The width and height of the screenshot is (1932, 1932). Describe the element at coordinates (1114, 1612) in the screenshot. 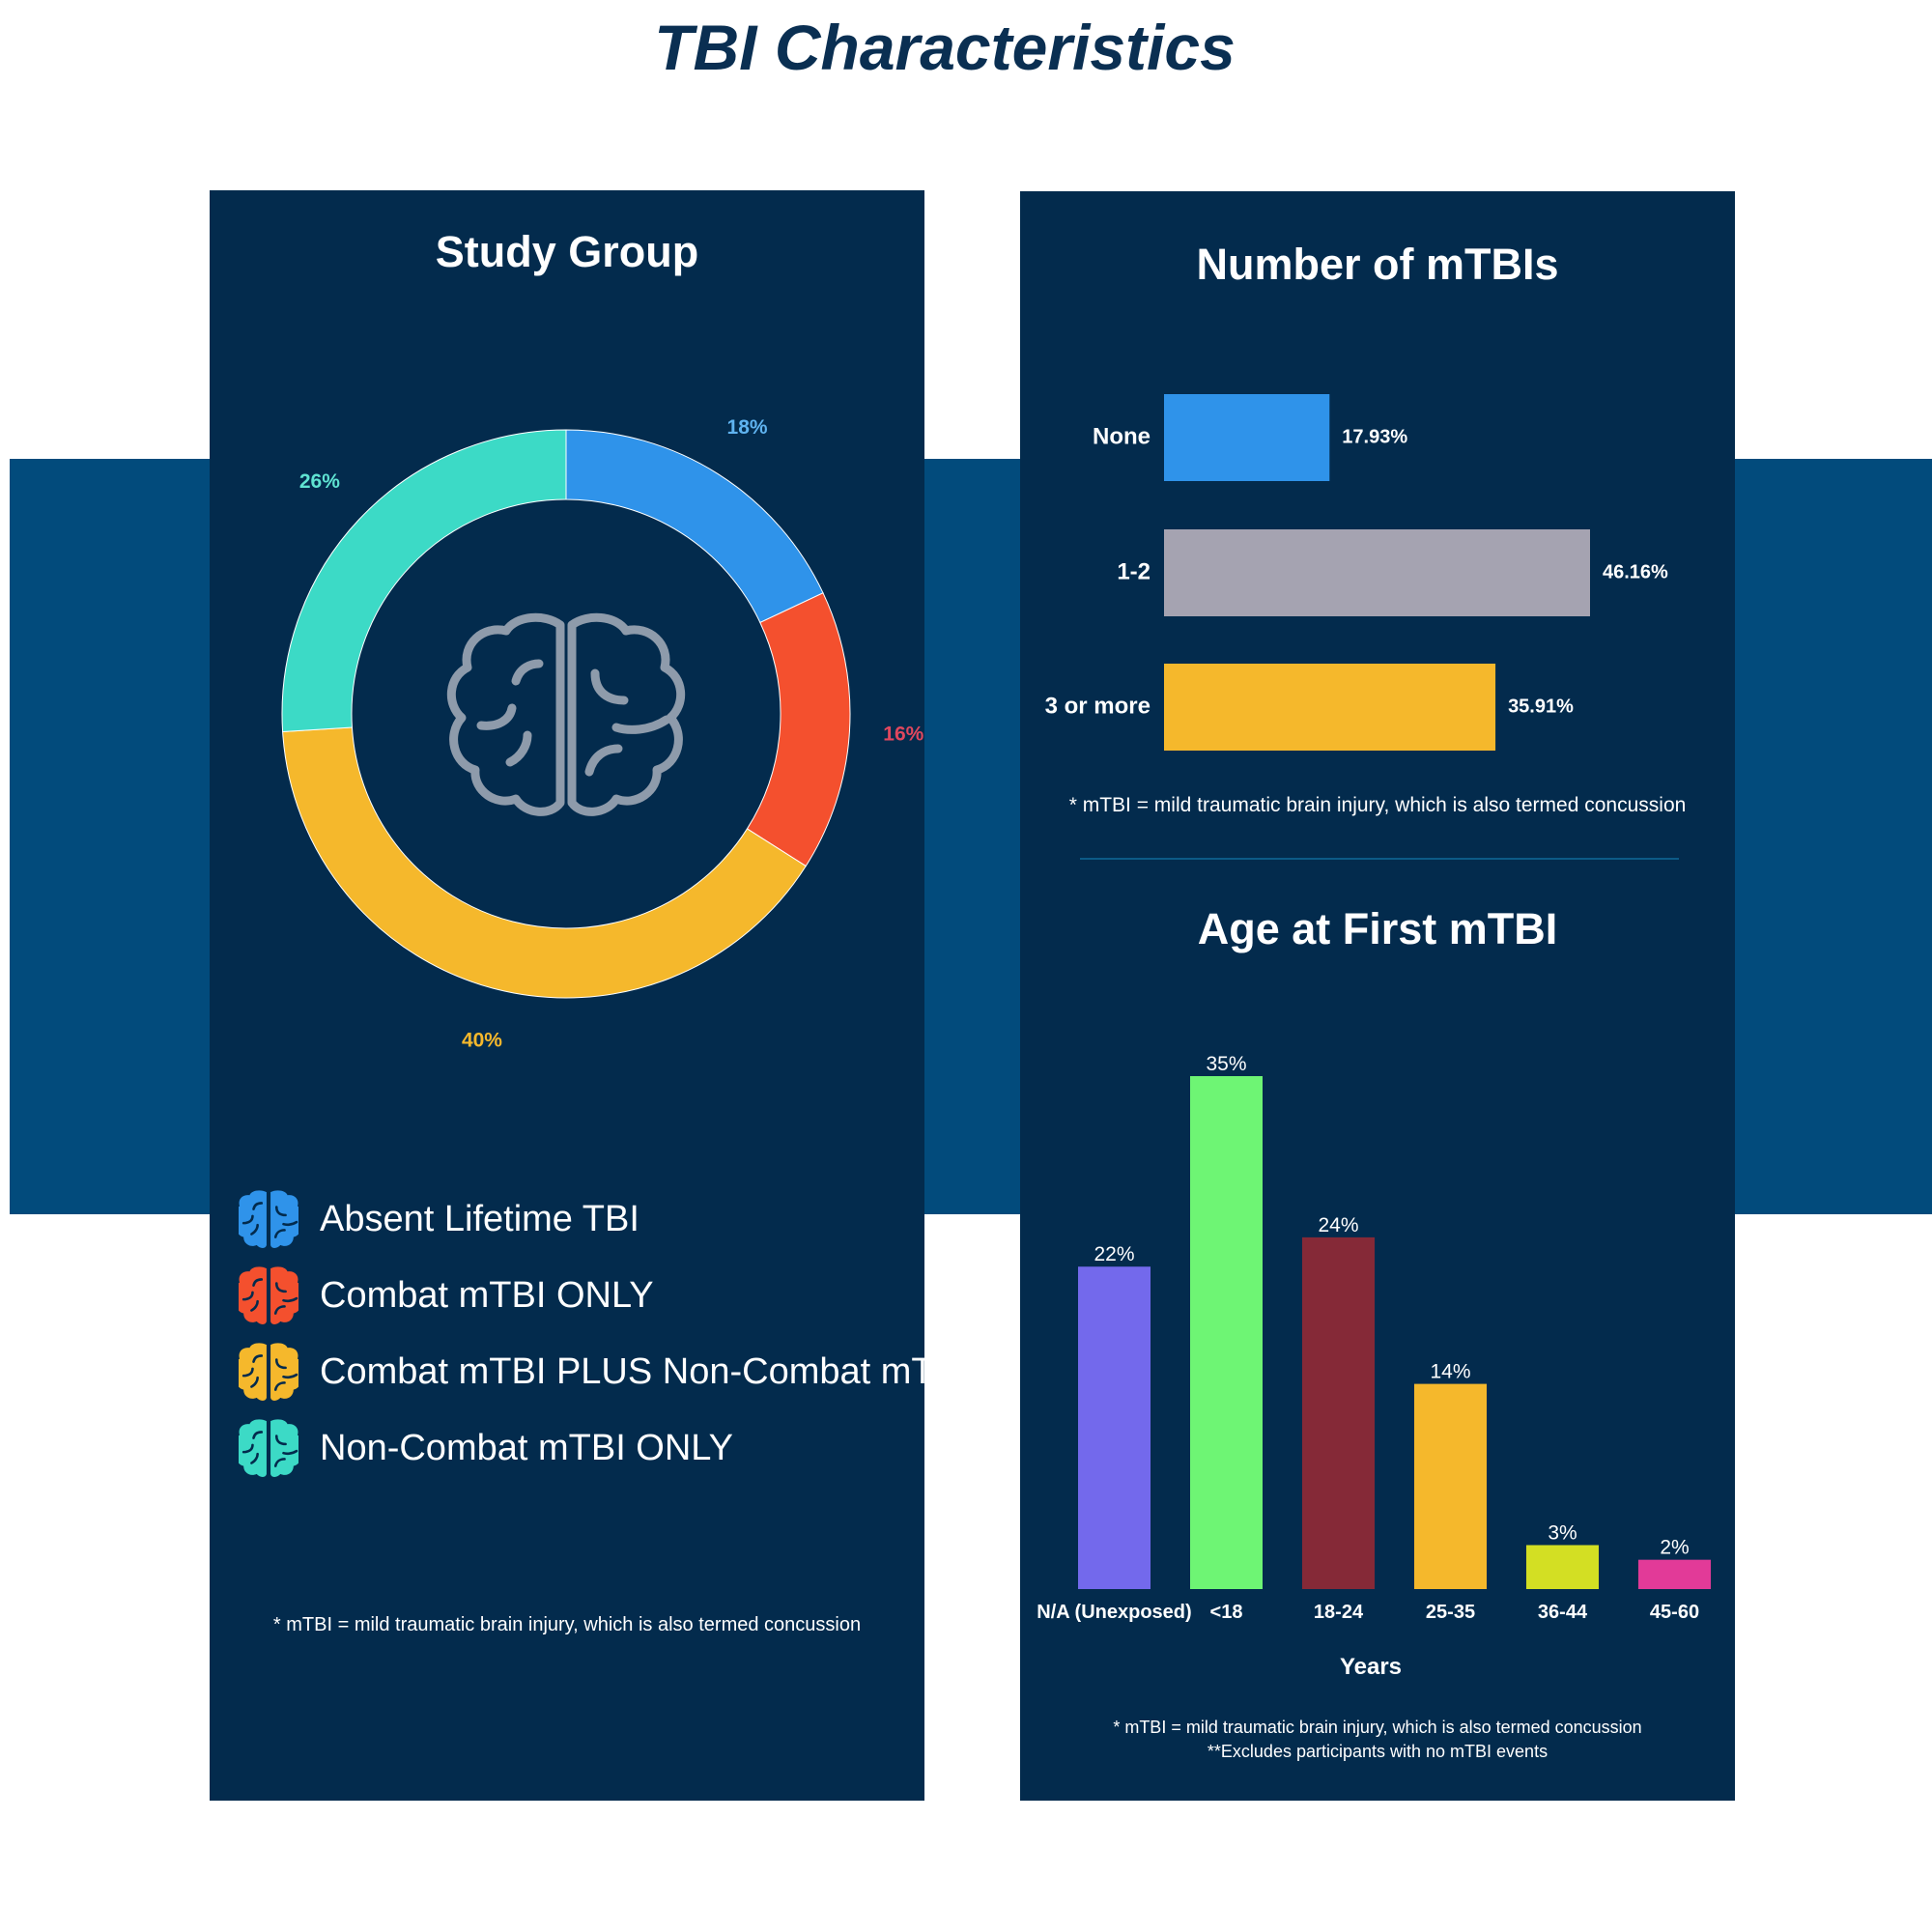

I see `tick-label: N/A (Unexposed)` at that location.